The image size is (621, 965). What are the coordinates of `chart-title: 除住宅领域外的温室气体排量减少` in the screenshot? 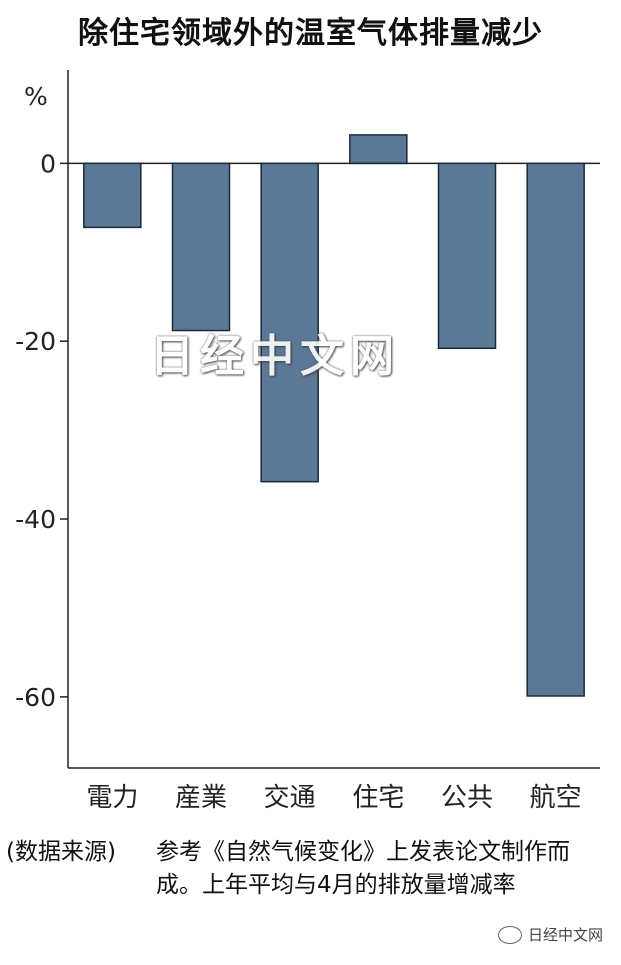 It's located at (310, 33).